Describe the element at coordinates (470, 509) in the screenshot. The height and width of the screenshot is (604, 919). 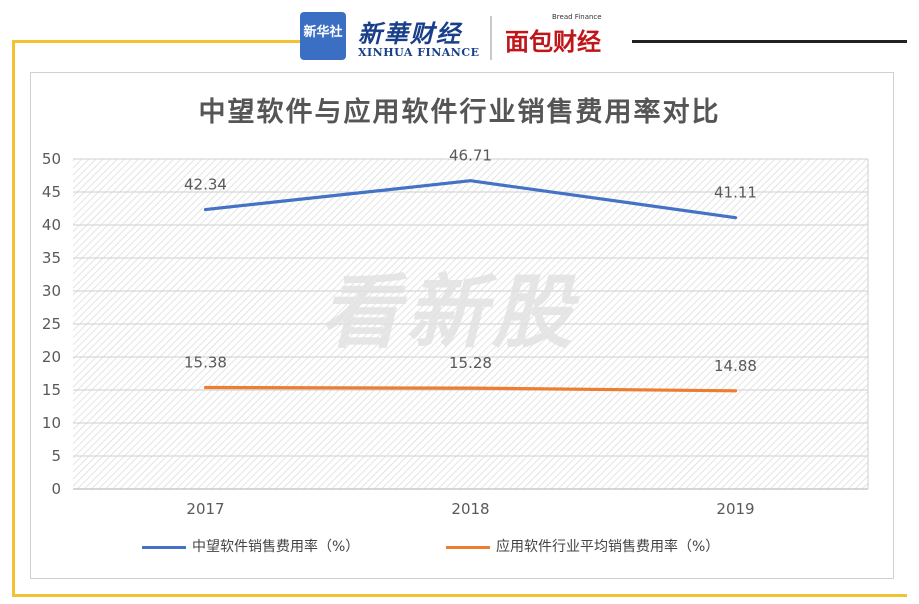
I see `x-tick-label: 2018` at that location.